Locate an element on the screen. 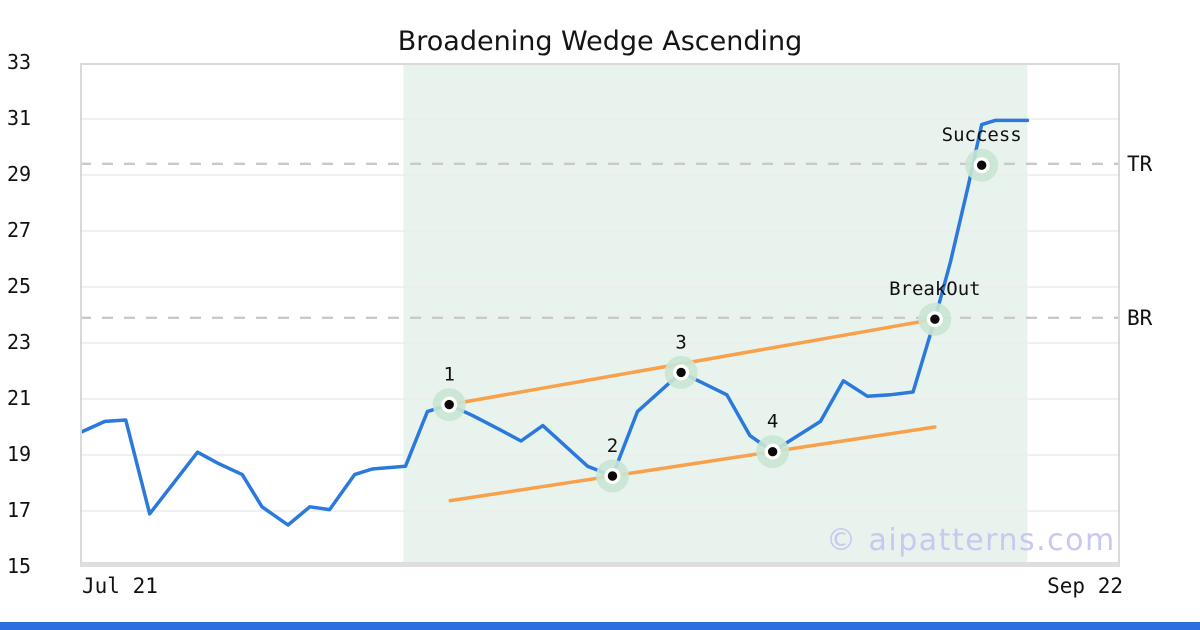 The width and height of the screenshot is (1200, 630). lower-wedge-line is located at coordinates (692, 464).